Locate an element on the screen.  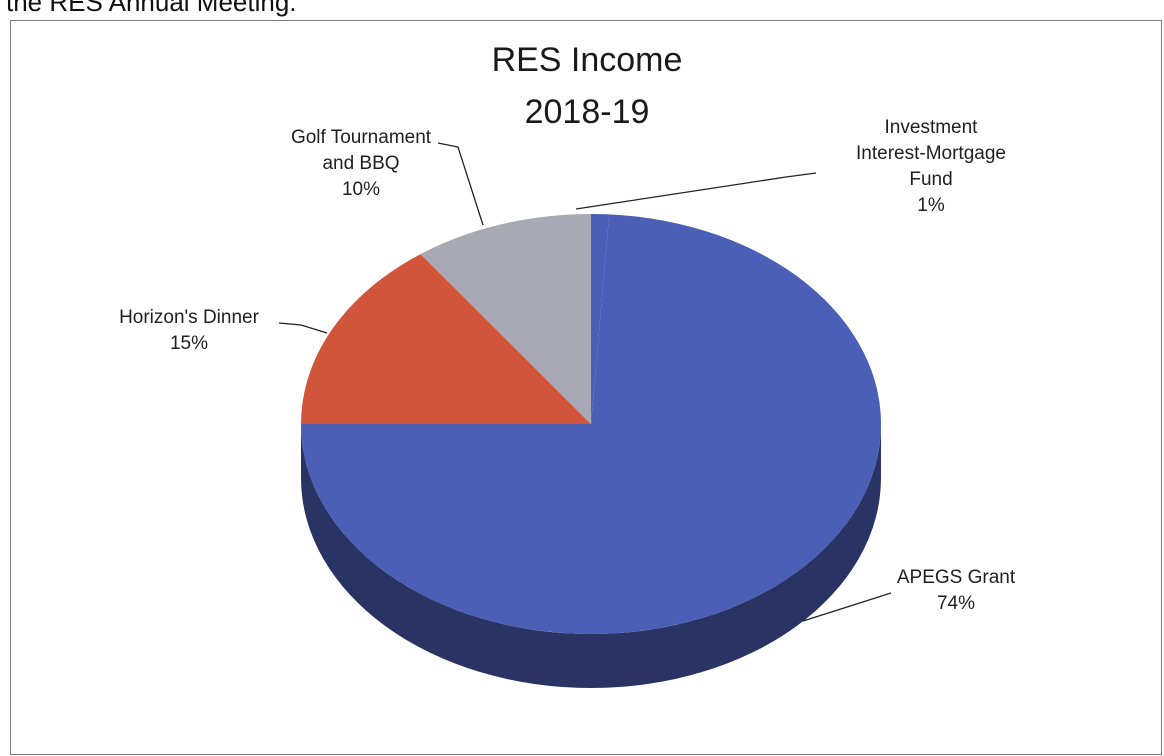
data-label: Investment Interest-Mortgage Fund 1% is located at coordinates (931, 166).